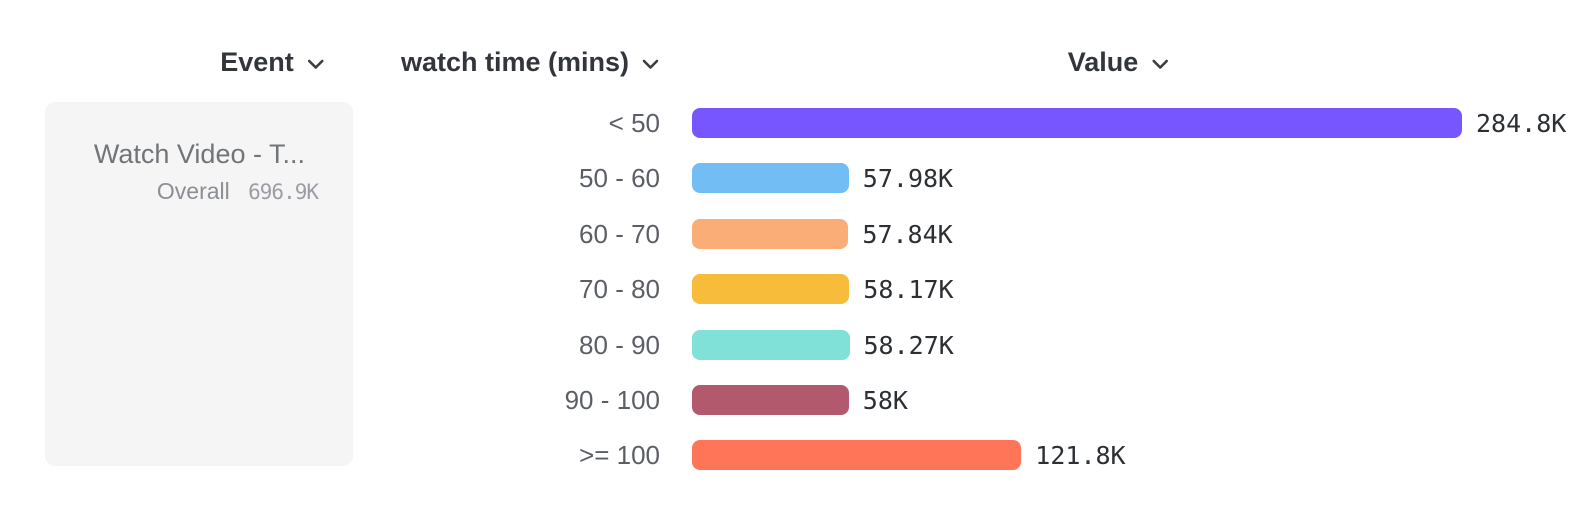 Image resolution: width=1592 pixels, height=518 pixels. Describe the element at coordinates (515, 62) in the screenshot. I see `column-header-breakdown-label: watch time (mins)` at that location.